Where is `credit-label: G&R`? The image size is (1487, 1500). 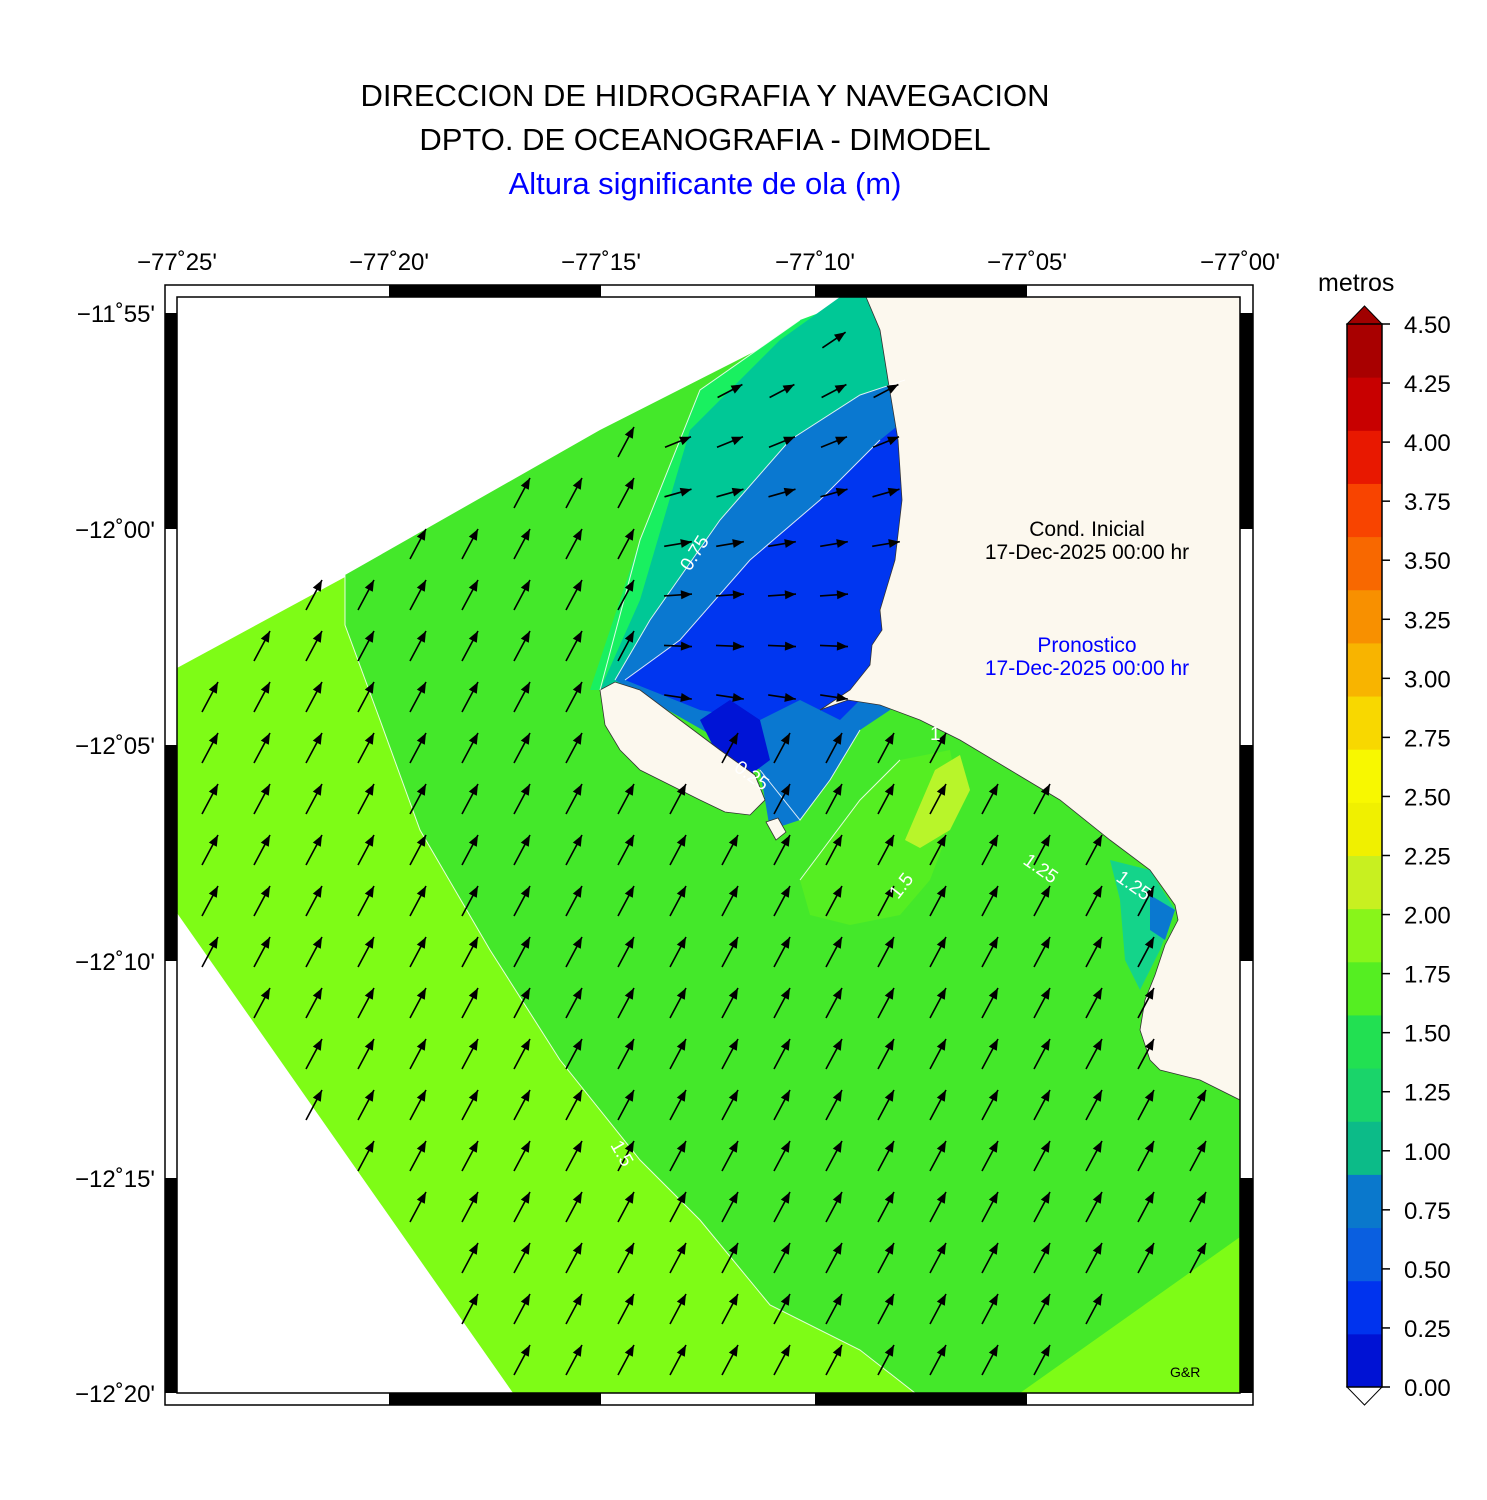
credit-label: G&R is located at coordinates (1185, 1372).